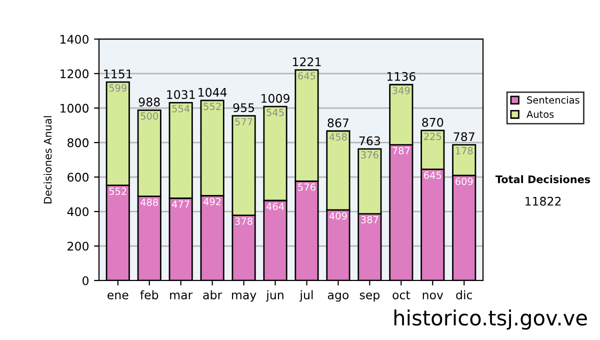 The image size is (600, 340). I want to click on x-tick-label: ago, so click(338, 297).